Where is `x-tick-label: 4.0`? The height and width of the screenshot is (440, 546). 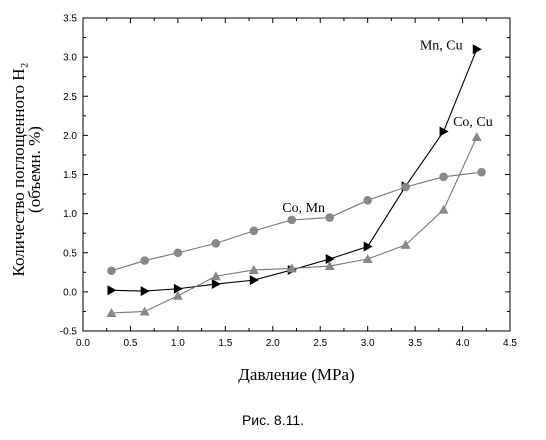 x-tick-label: 4.0 is located at coordinates (463, 343).